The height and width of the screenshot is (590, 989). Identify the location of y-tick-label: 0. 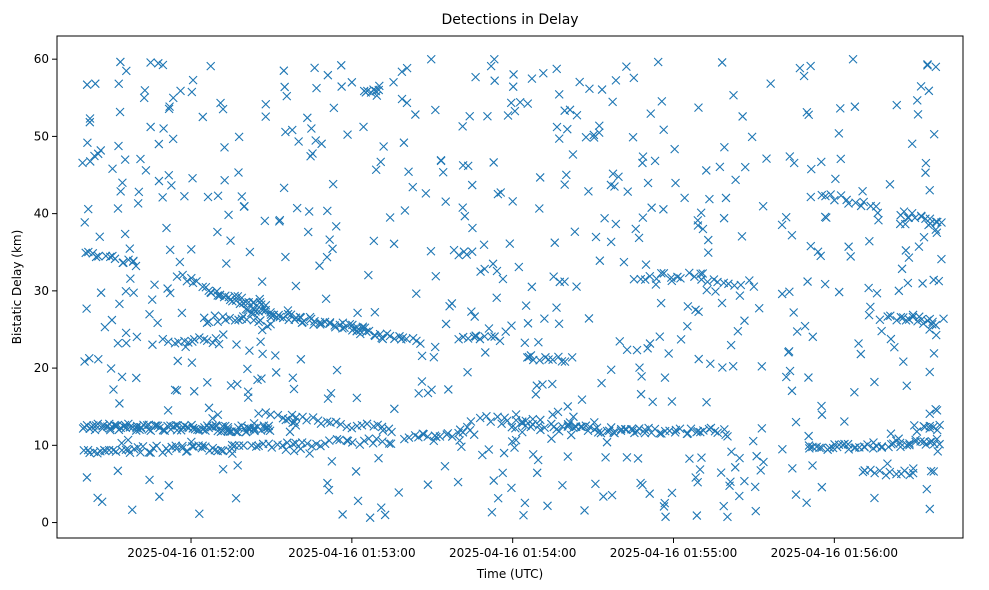
(45, 523).